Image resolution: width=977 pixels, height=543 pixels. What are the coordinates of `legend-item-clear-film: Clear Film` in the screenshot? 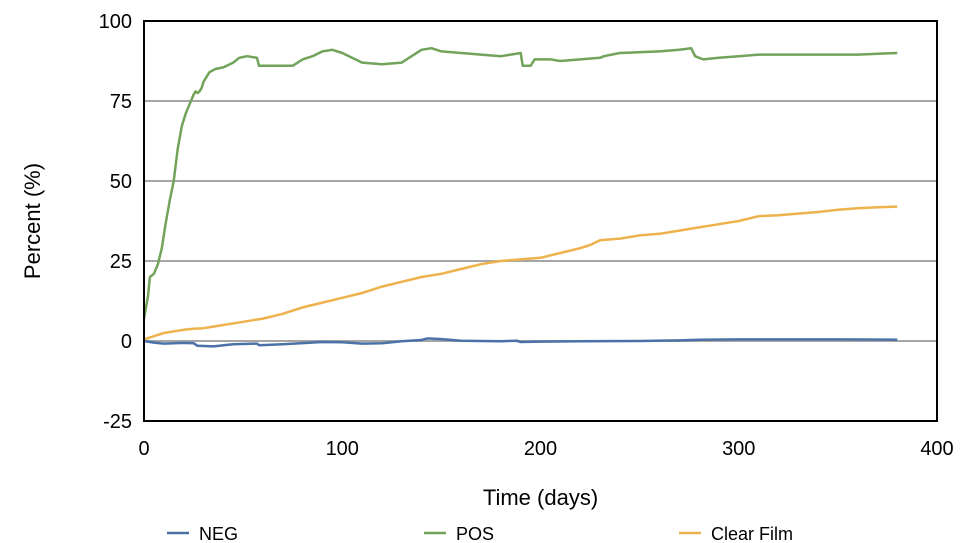 It's located at (736, 533).